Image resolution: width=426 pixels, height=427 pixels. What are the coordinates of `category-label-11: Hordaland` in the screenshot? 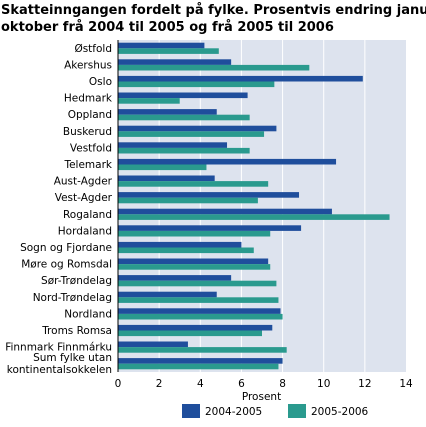 It's located at (85, 231).